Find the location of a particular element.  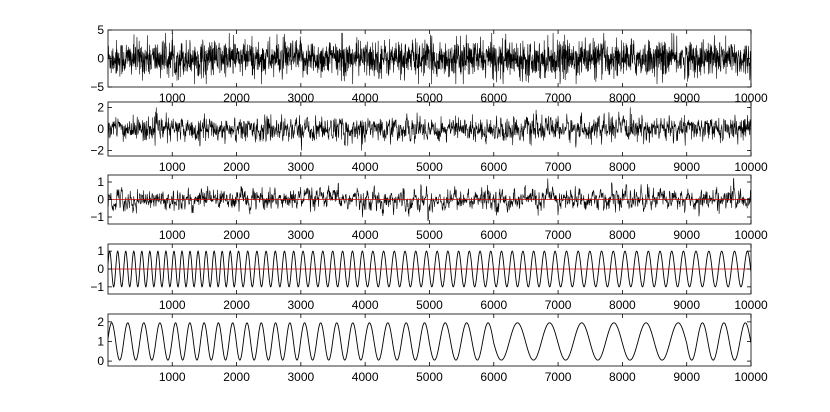

y-tick-label: −2 is located at coordinates (97, 151).